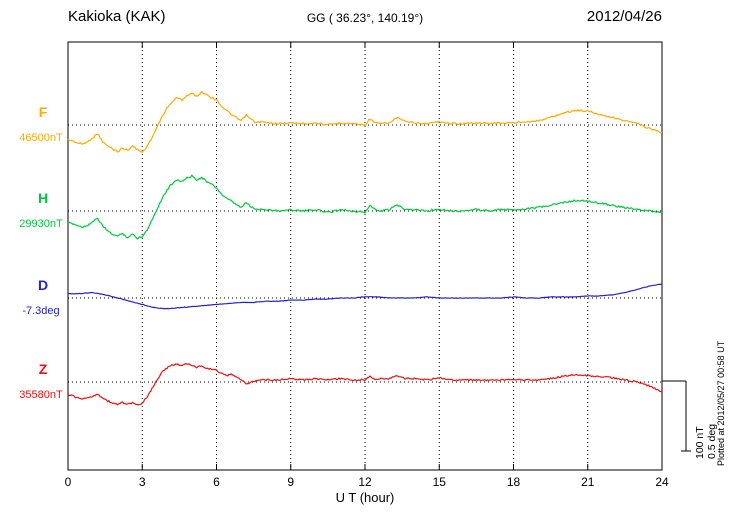 Image resolution: width=730 pixels, height=520 pixels. I want to click on series-label-F: F, so click(43, 112).